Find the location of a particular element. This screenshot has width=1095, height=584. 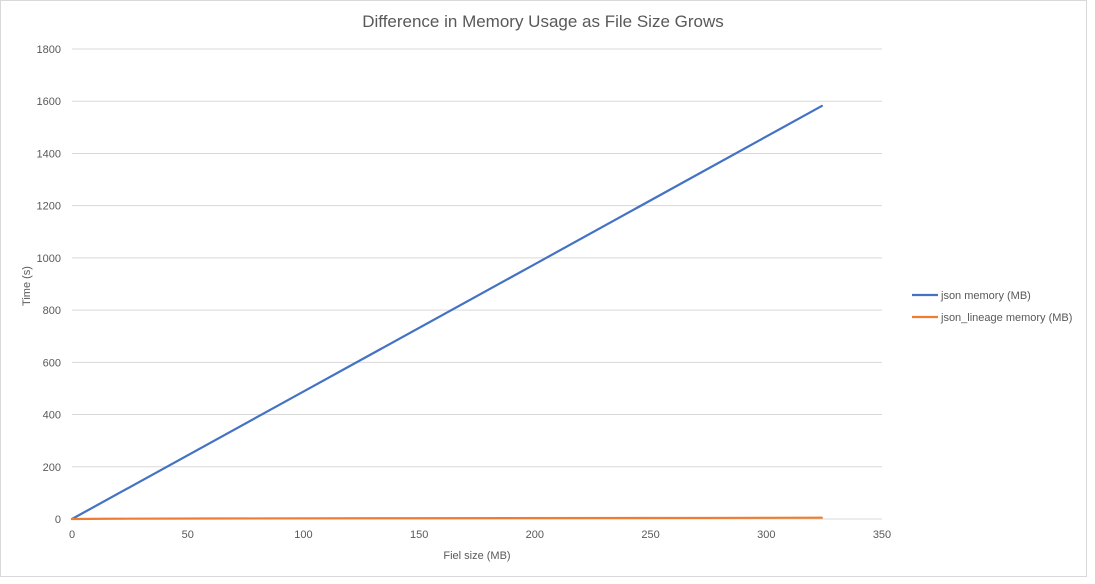

legend-label: json memory (MB) is located at coordinates (985, 296).